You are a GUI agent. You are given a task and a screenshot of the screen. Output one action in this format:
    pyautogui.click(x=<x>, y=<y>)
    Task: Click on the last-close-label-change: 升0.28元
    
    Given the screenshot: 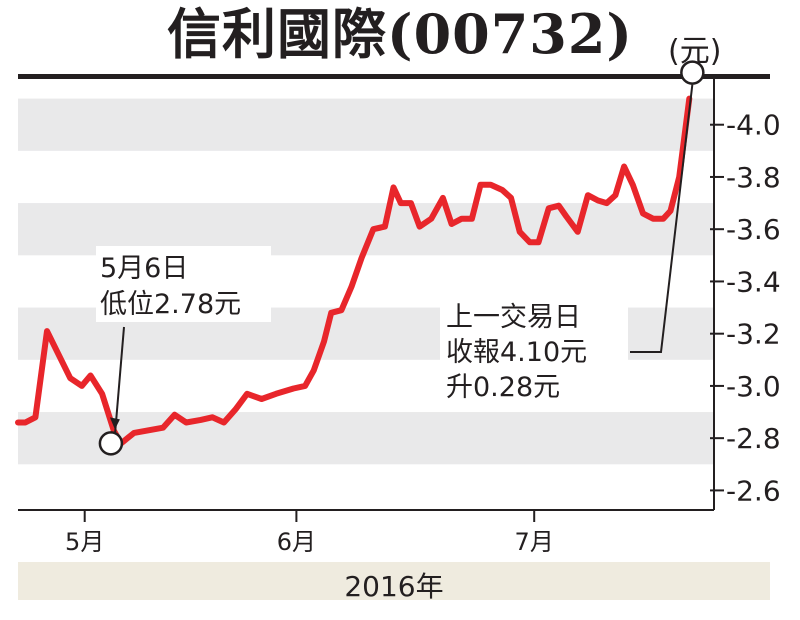 What is the action you would take?
    pyautogui.click(x=503, y=387)
    